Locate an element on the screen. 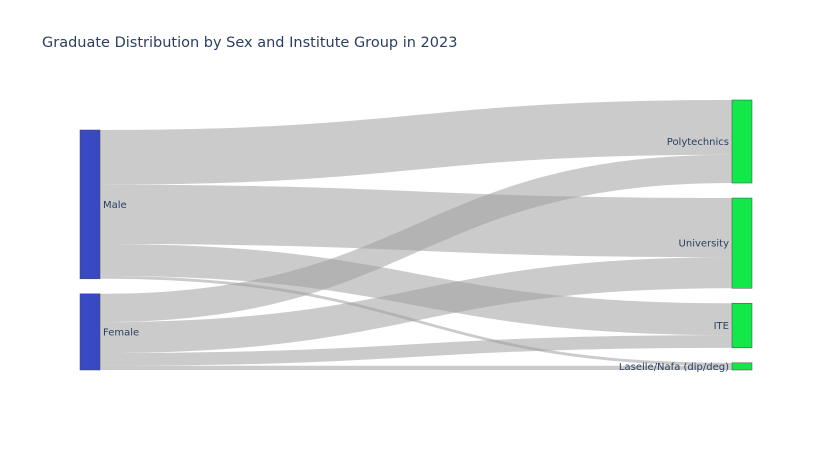 The height and width of the screenshot is (450, 832). node-label-female: Female is located at coordinates (121, 332).